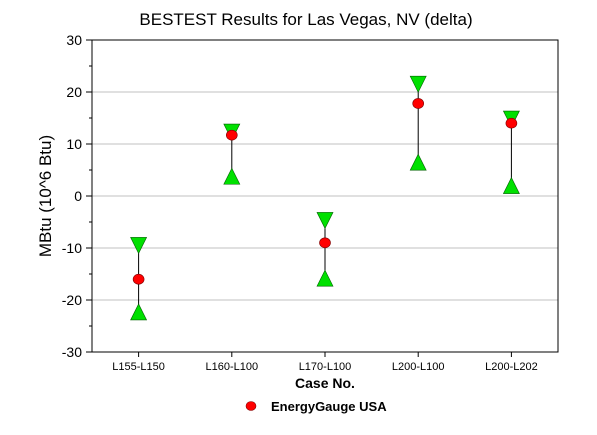 This screenshot has width=597, height=435. Describe the element at coordinates (231, 367) in the screenshot. I see `x-tick-label: L160-L100` at that location.